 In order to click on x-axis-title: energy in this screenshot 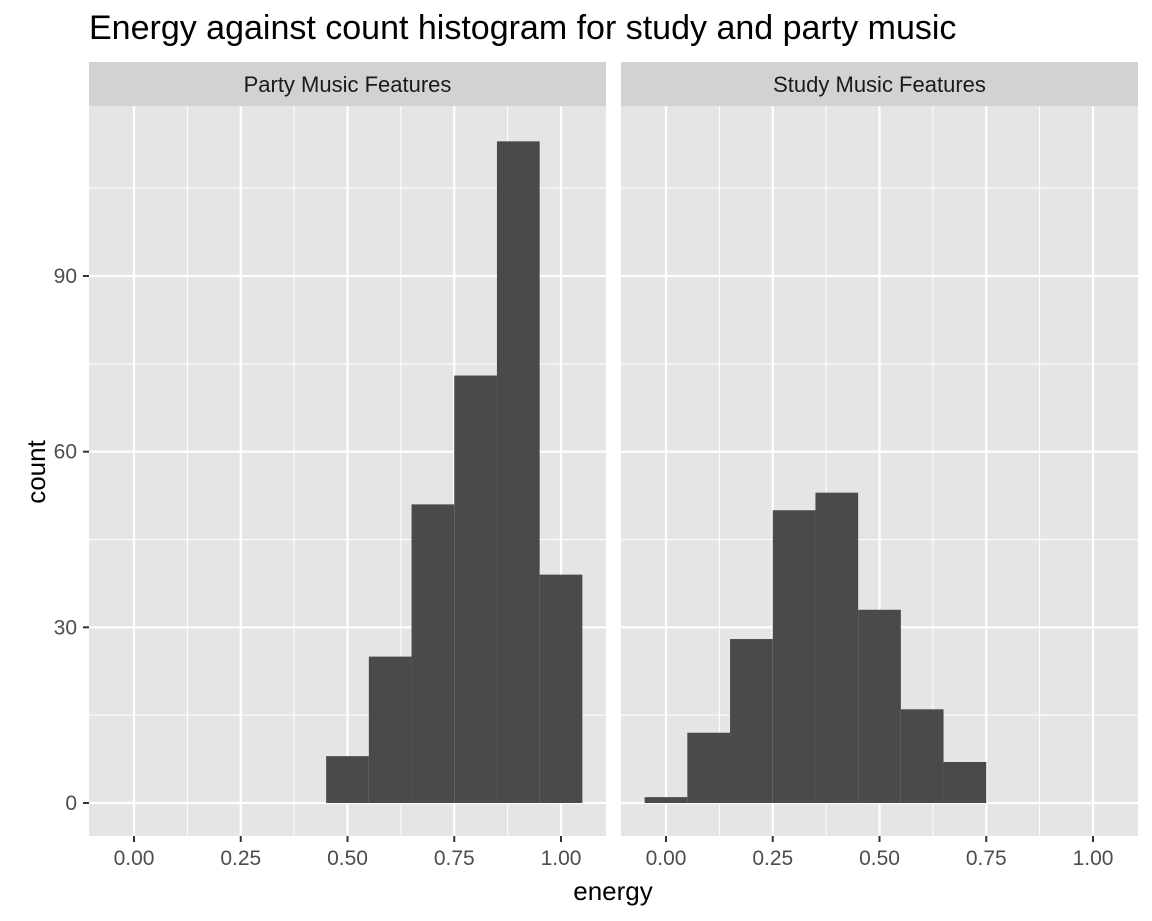, I will do `click(613, 891)`.